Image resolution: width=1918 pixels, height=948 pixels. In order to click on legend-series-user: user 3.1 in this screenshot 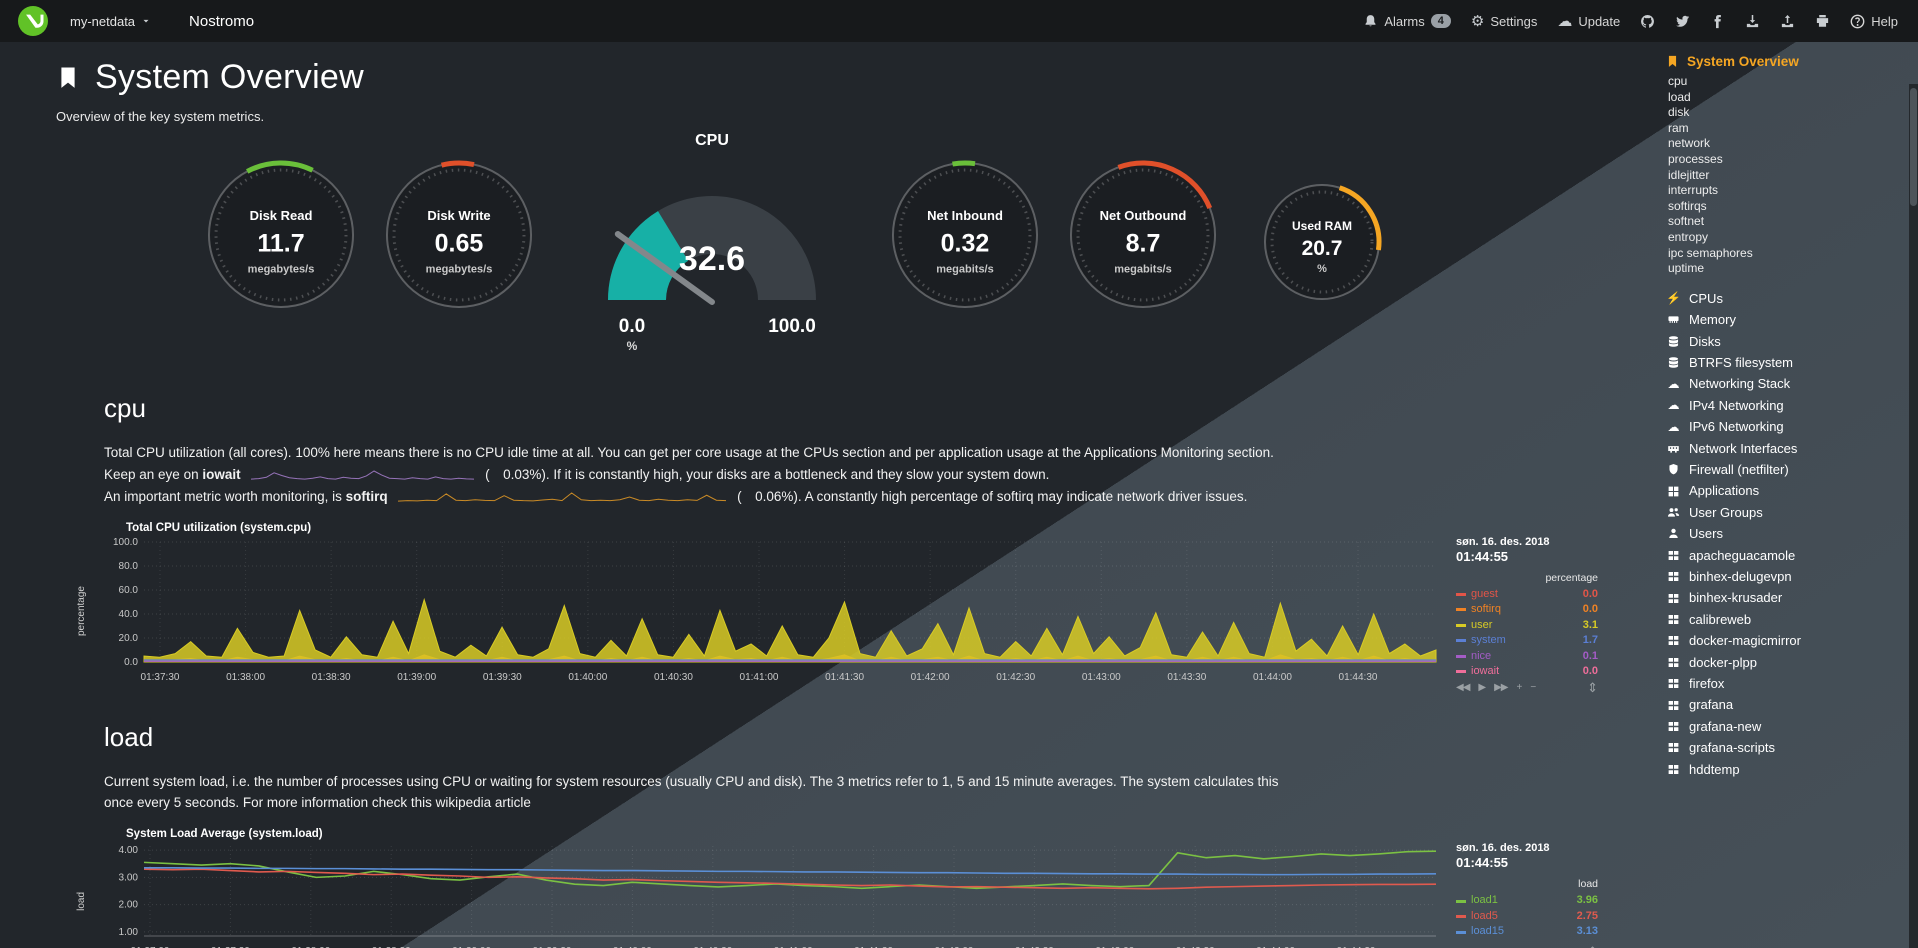, I will do `click(1527, 626)`.